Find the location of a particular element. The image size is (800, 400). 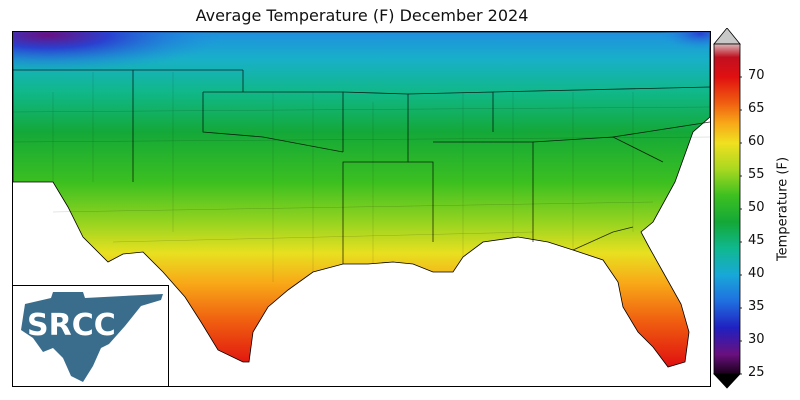

colorbar-tick-label: 50 is located at coordinates (756, 207).